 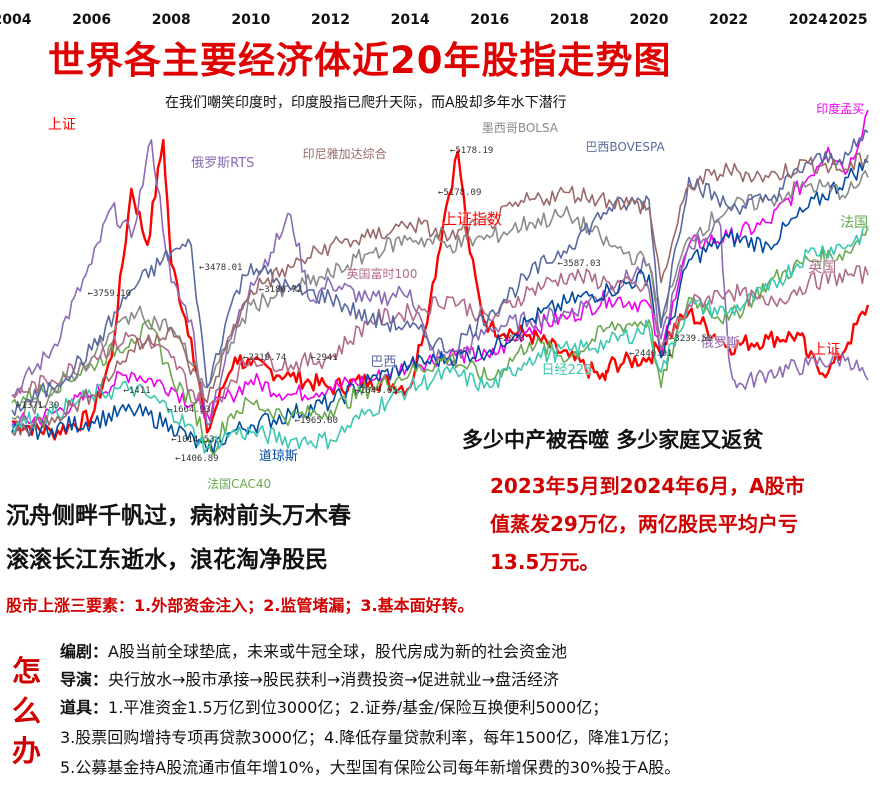 I want to click on value-note: ←1849.65, so click(x=376, y=391).